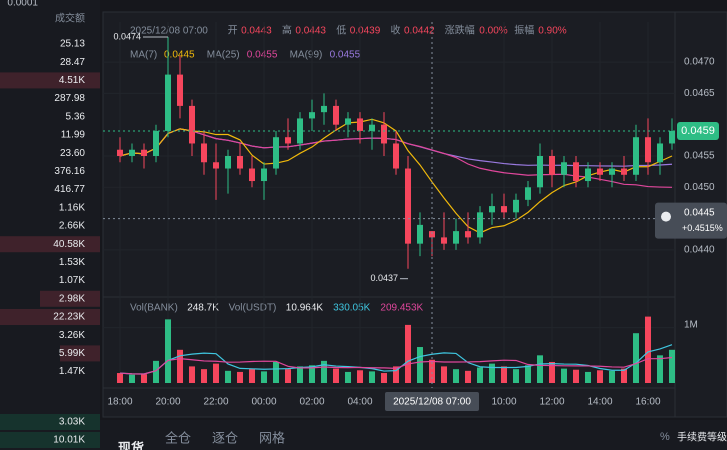 The width and height of the screenshot is (727, 450). I want to click on turnover: 1.16K, so click(72, 207).